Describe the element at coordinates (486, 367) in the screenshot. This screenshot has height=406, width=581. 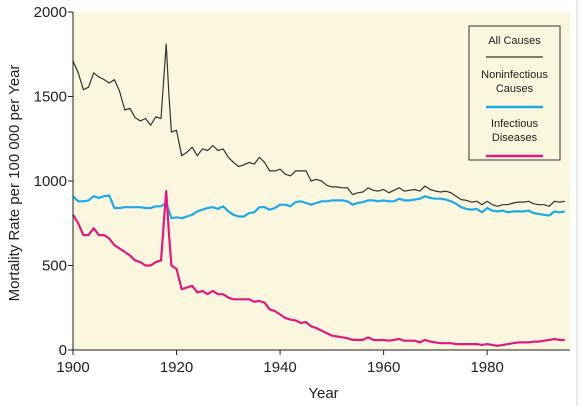
I see `x-tick-label: 1980` at that location.